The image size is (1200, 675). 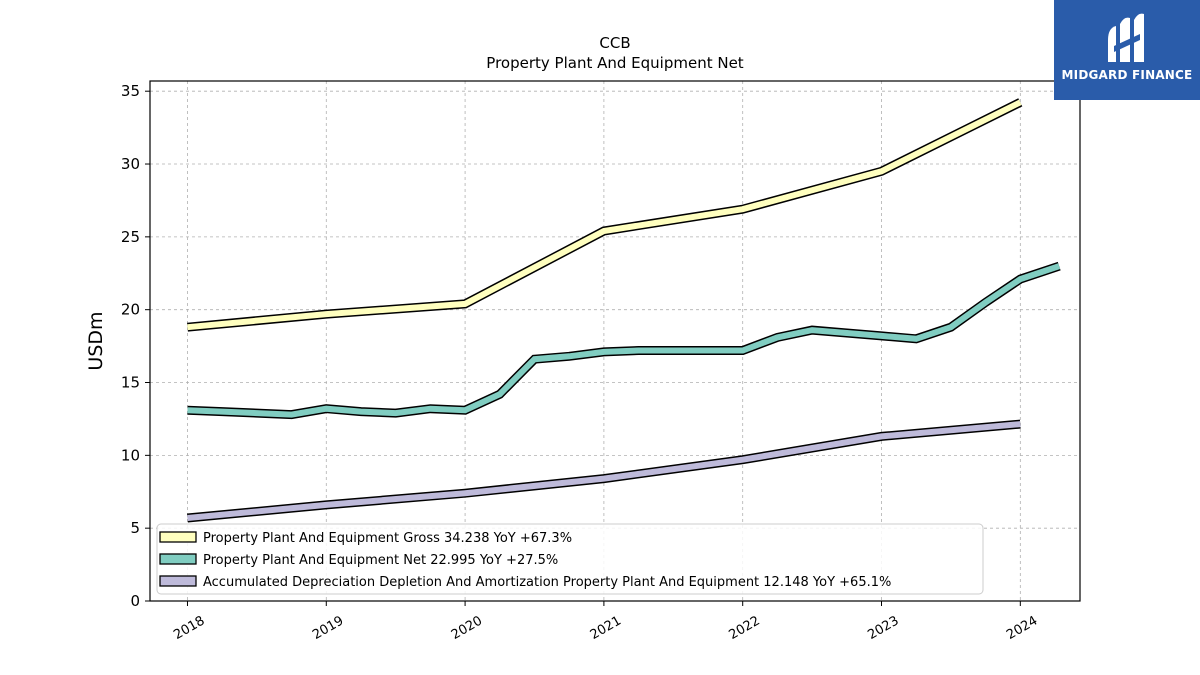 I want to click on x-tick-label: 2023, so click(x=883, y=628).